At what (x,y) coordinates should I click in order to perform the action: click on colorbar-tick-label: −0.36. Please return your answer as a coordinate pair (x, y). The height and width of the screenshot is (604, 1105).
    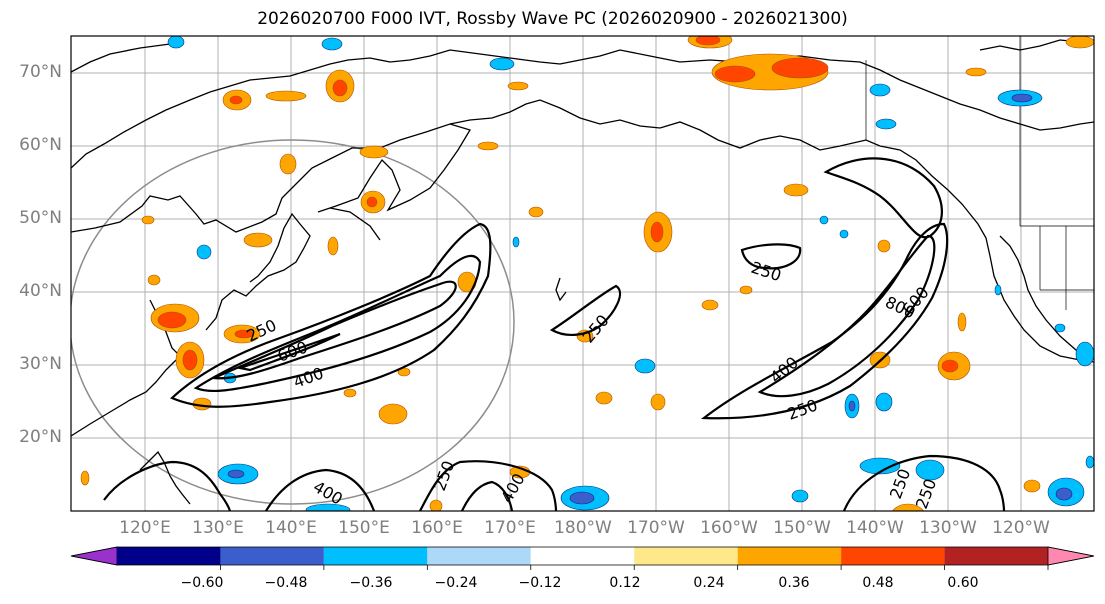
    Looking at the image, I should click on (371, 583).